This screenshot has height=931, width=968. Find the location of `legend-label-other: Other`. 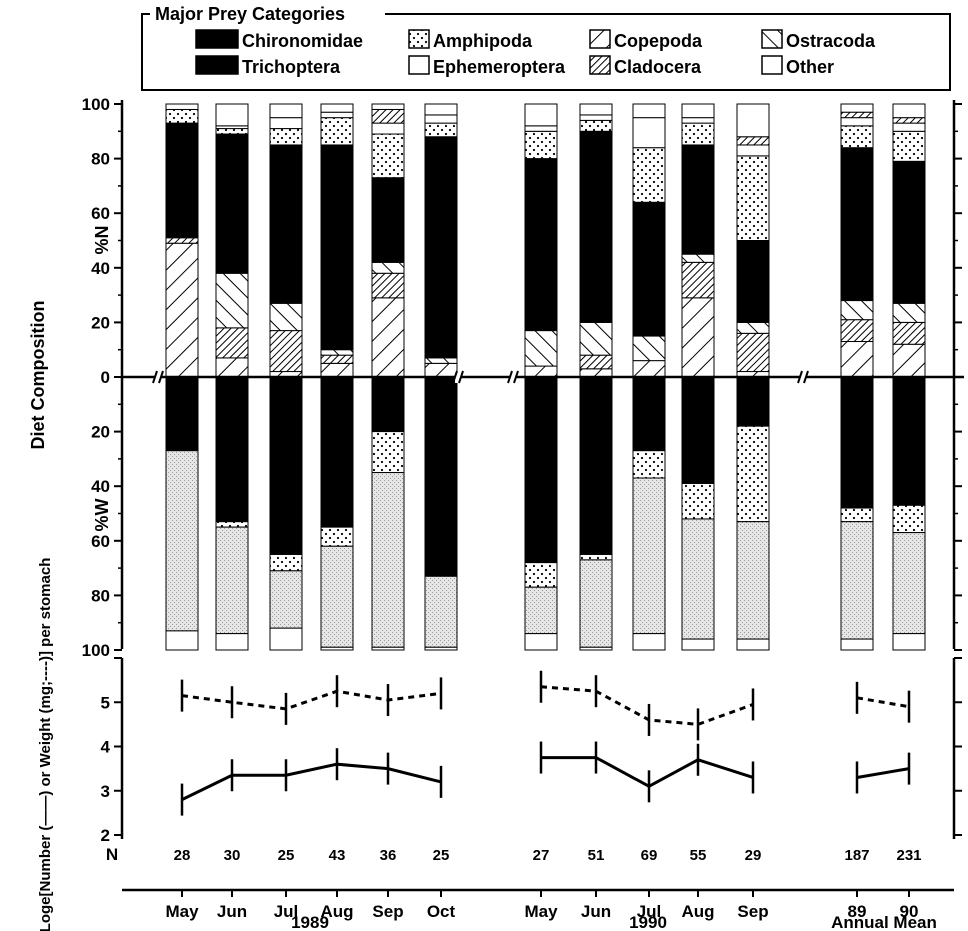

legend-label-other: Other is located at coordinates (810, 67).